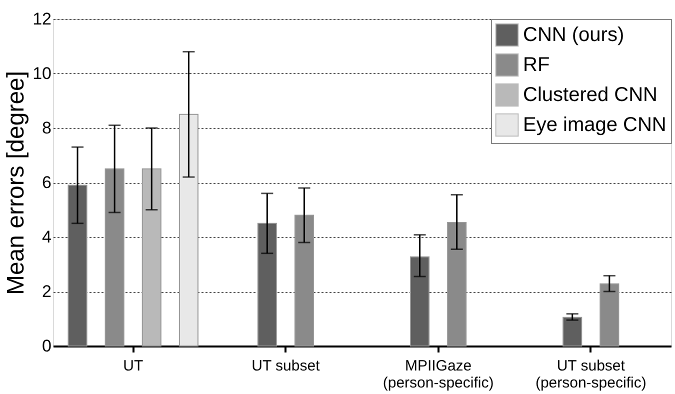 The height and width of the screenshot is (394, 675). Describe the element at coordinates (42, 73) in the screenshot. I see `y-tick-label: 10` at that location.